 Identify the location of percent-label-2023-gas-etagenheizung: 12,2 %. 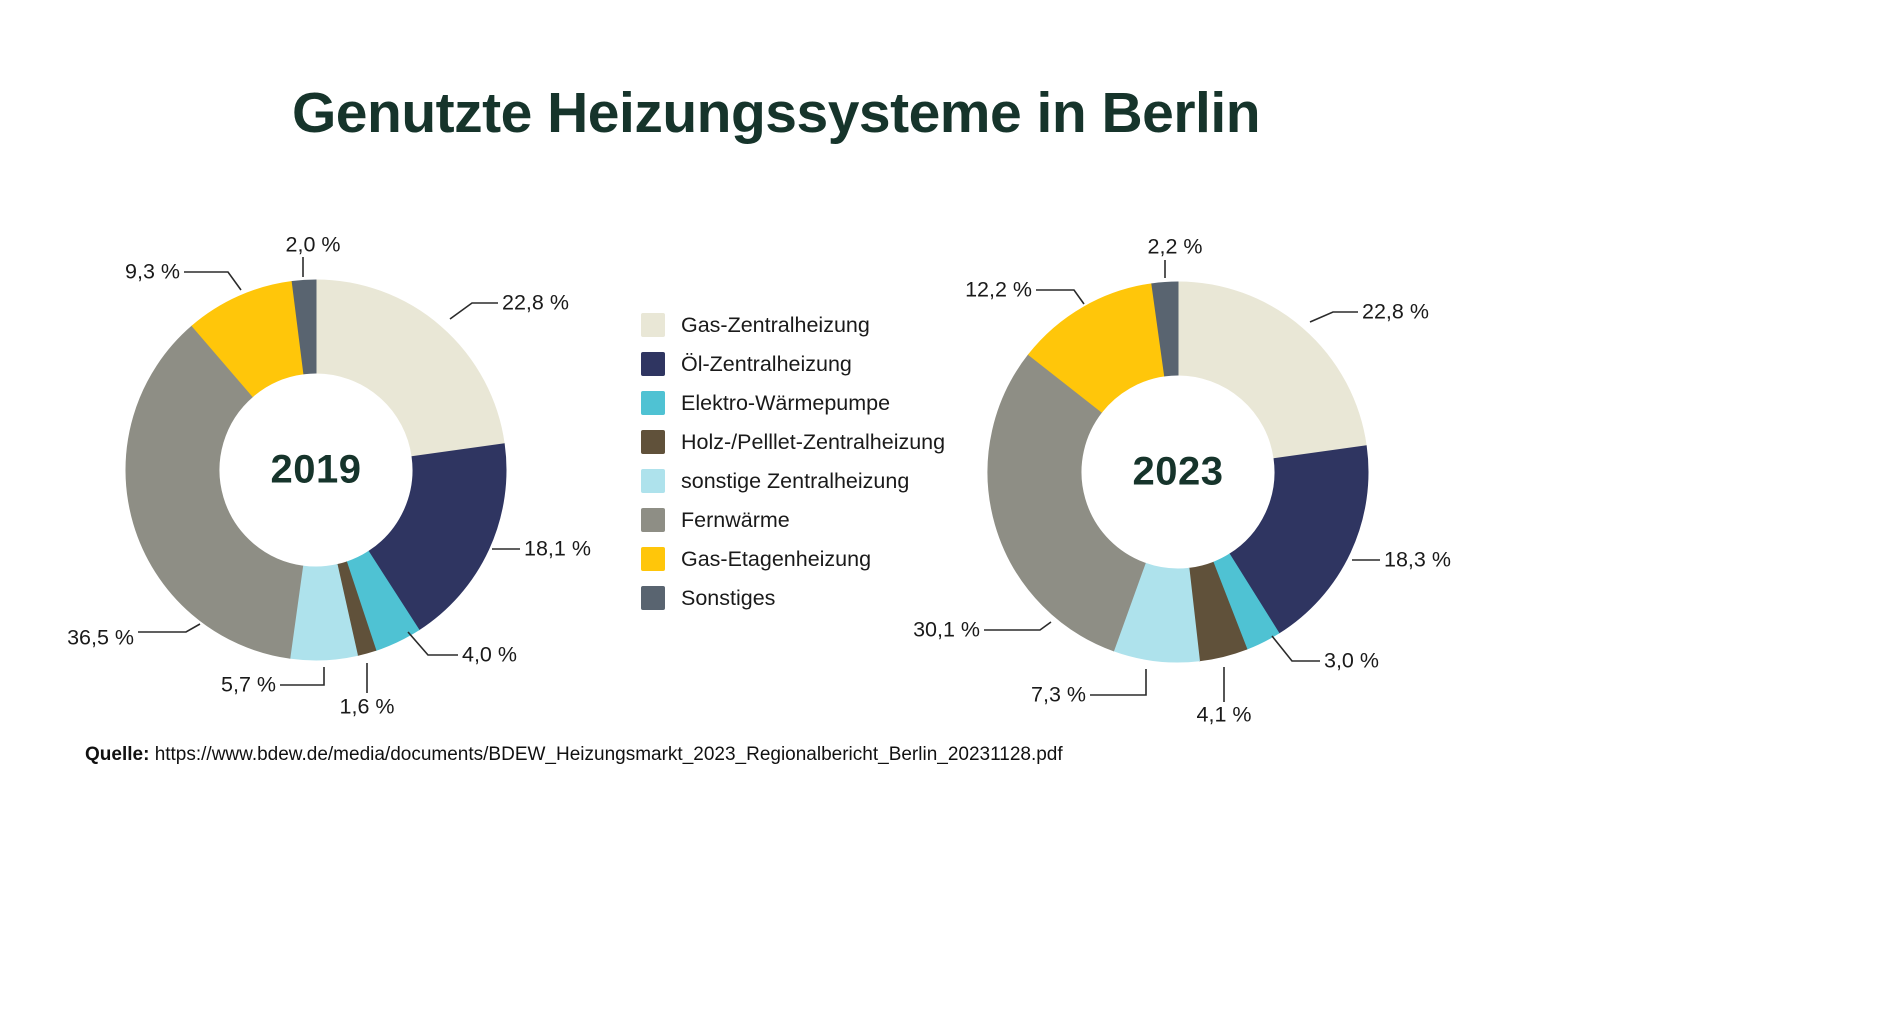
(998, 289).